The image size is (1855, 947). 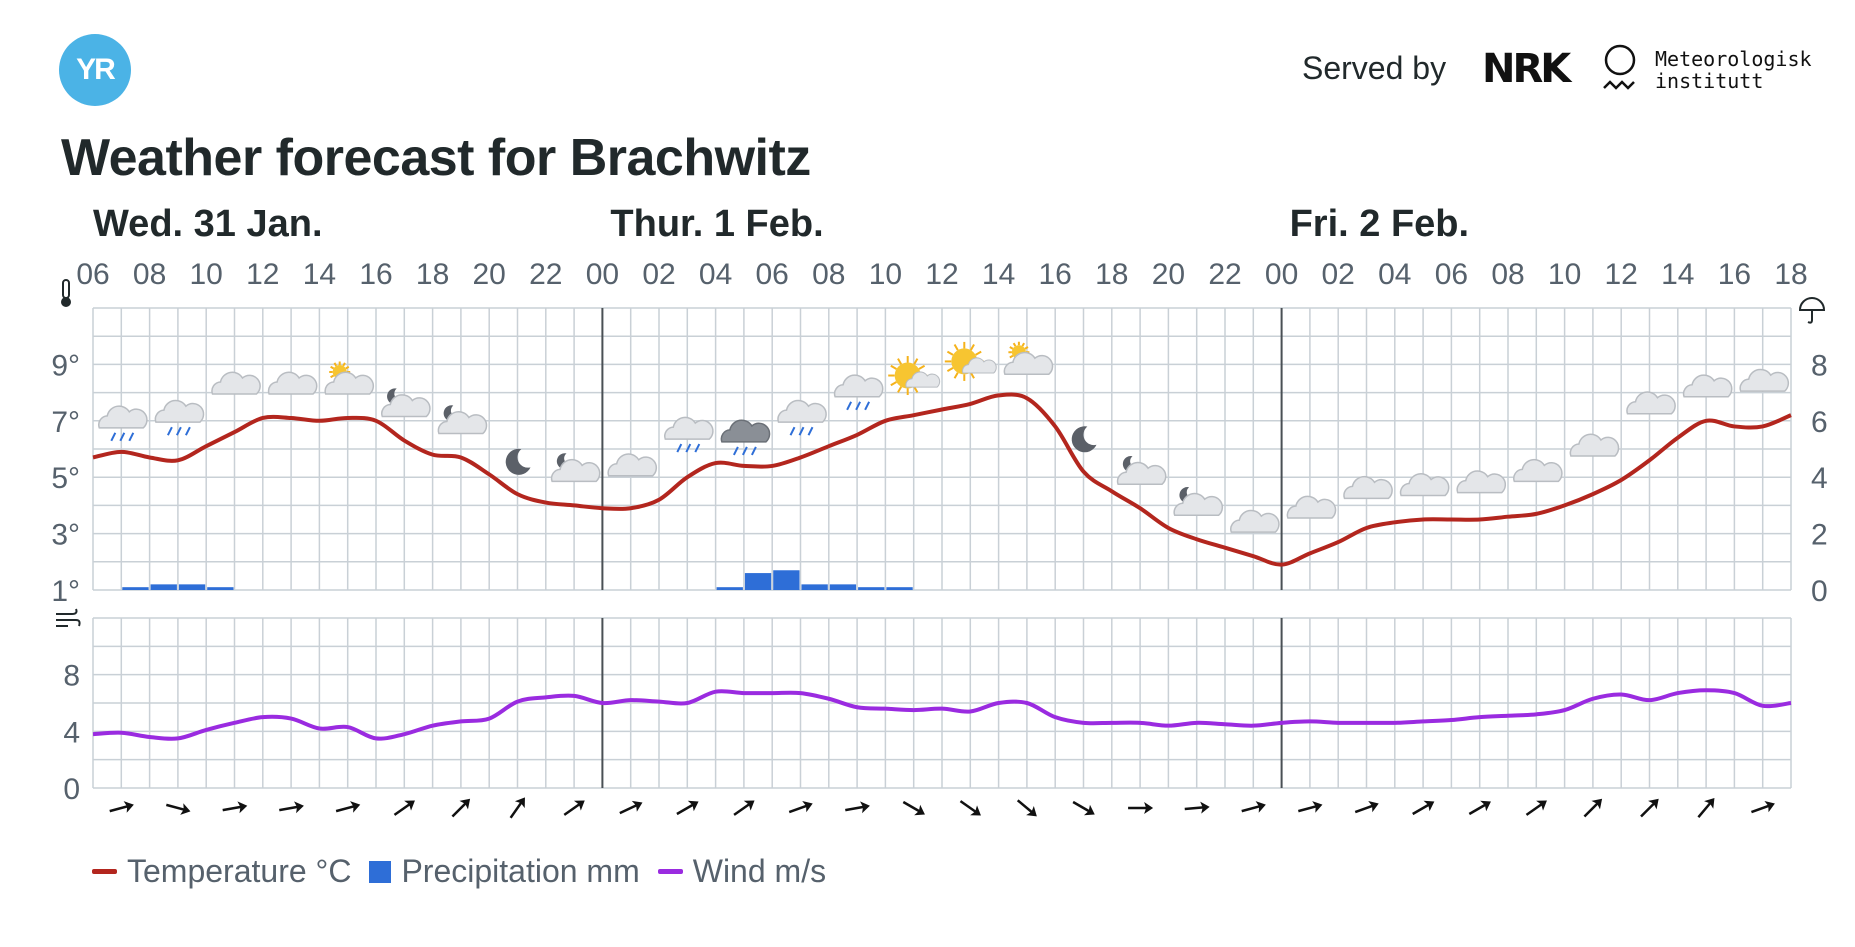 What do you see at coordinates (1374, 68) in the screenshot?
I see `served-by-label: Served by` at bounding box center [1374, 68].